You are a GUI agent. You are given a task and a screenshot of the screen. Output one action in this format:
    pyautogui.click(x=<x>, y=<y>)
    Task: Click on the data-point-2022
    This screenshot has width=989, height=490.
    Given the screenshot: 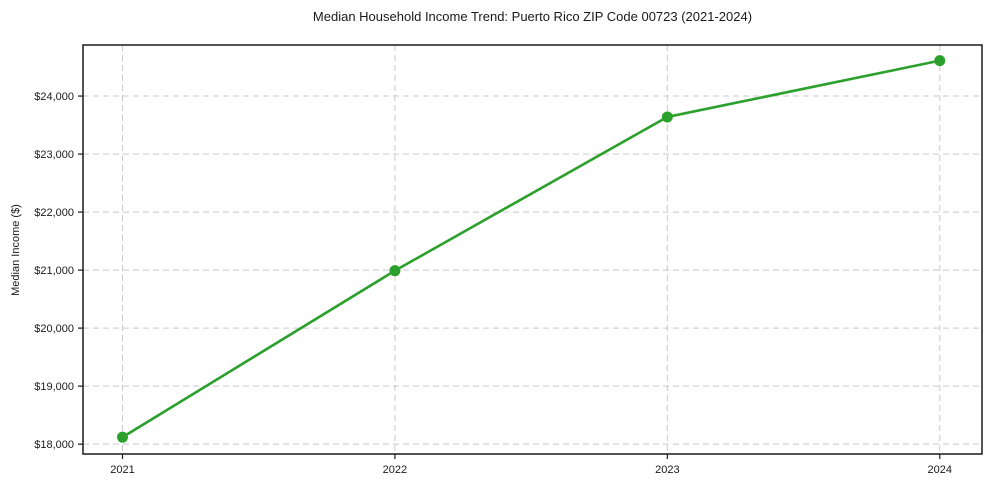 What is the action you would take?
    pyautogui.click(x=395, y=271)
    